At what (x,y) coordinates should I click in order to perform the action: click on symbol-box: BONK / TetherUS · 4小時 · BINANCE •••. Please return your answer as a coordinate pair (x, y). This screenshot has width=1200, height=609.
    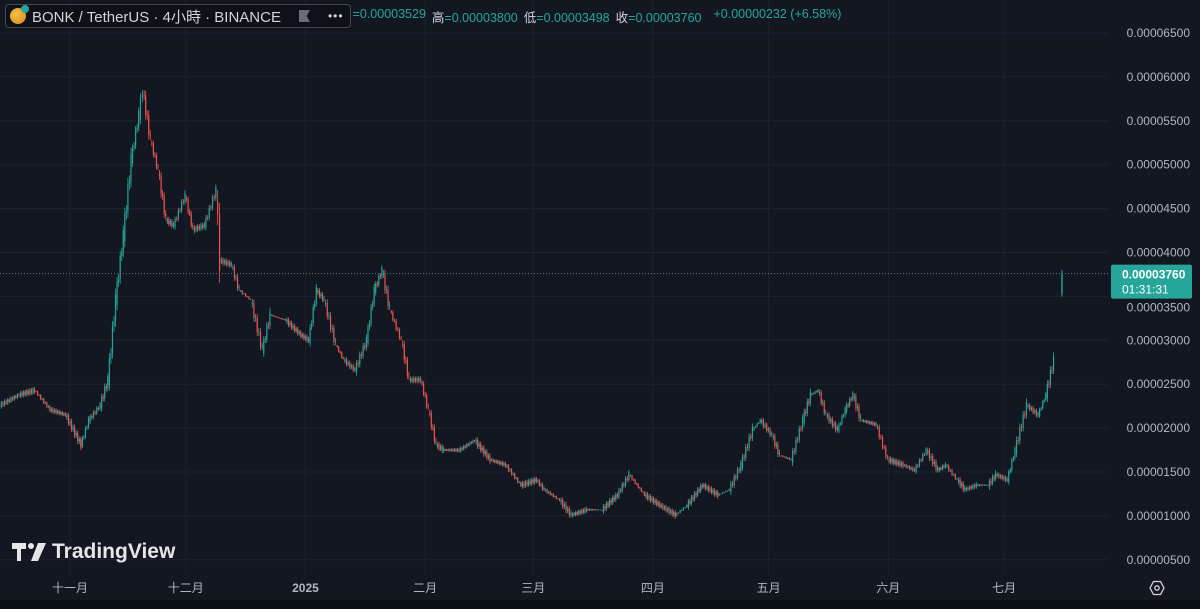
    Looking at the image, I should click on (178, 16).